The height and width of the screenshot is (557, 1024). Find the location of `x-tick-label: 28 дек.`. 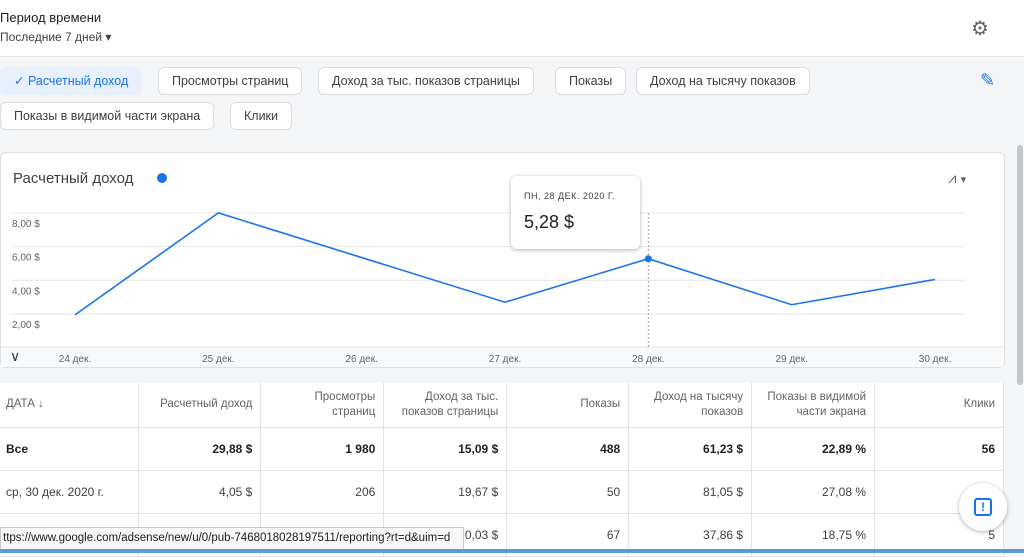

x-tick-label: 28 дек. is located at coordinates (648, 359).